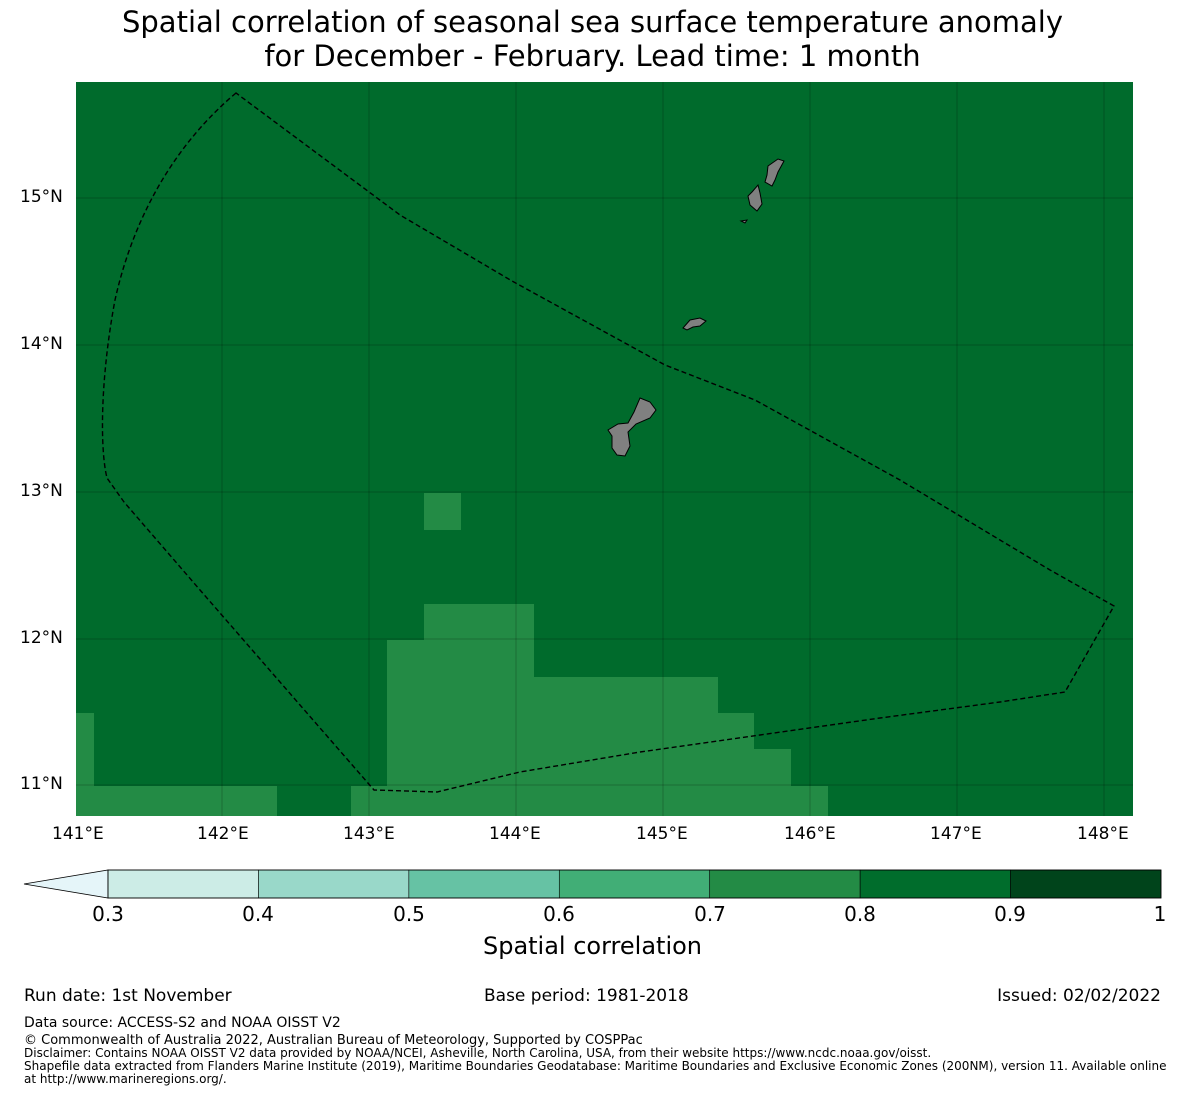 This screenshot has height=1095, width=1185. Describe the element at coordinates (755, 197) in the screenshot. I see `island-tinian` at that location.